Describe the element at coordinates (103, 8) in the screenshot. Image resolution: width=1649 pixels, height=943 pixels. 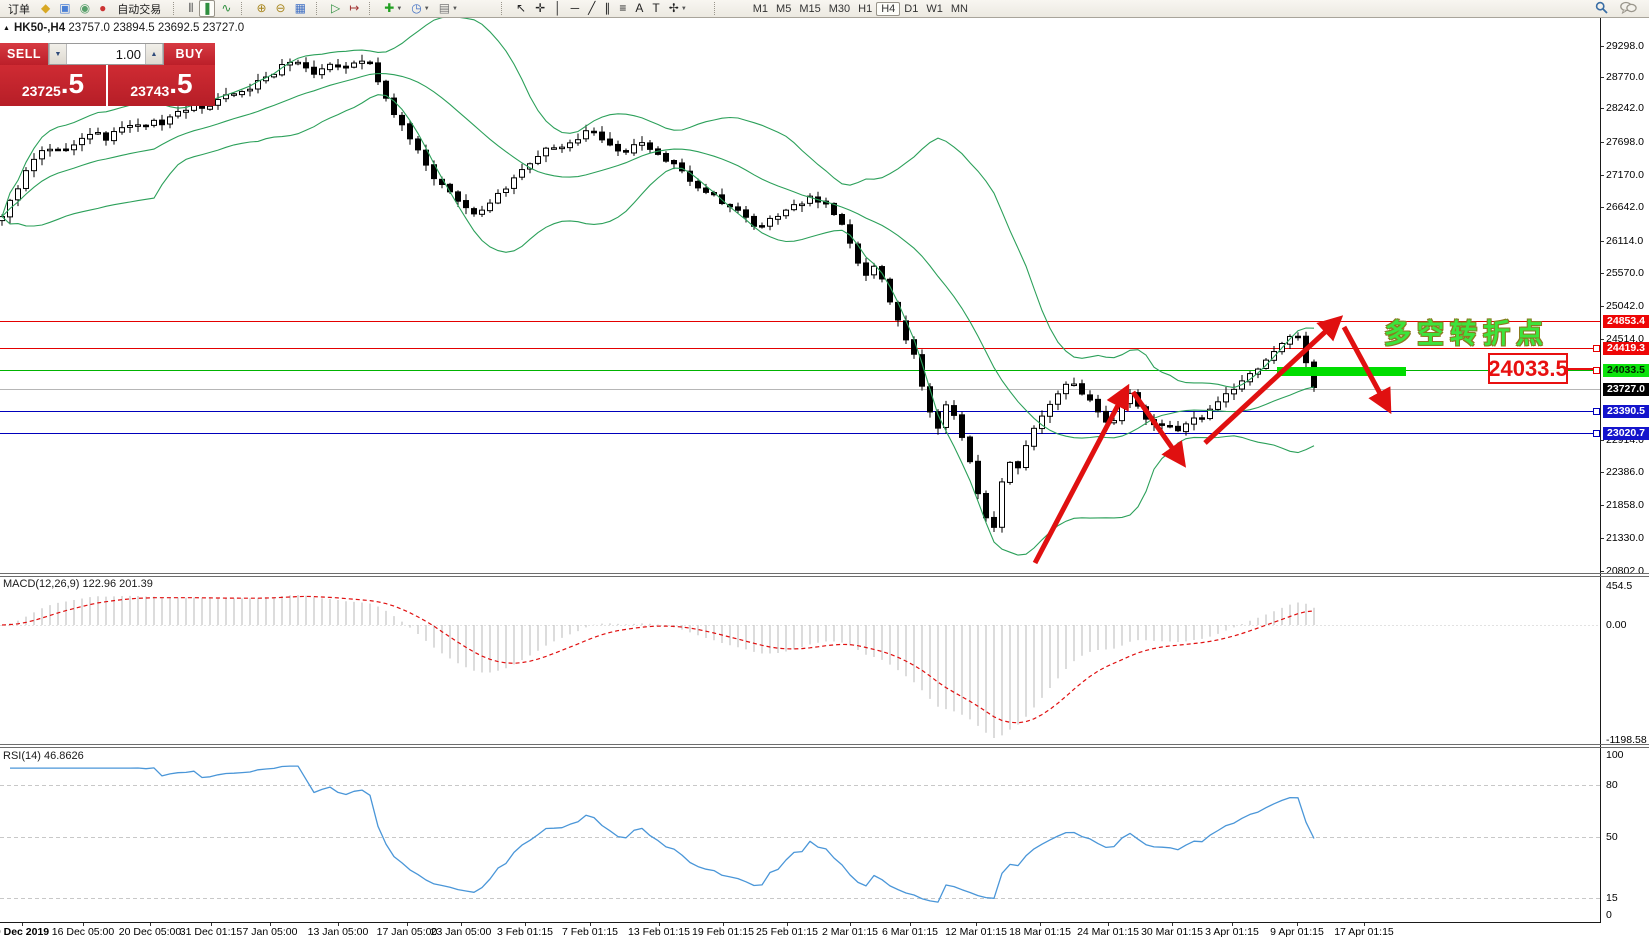
I see `autotrade-icon: ●` at that location.